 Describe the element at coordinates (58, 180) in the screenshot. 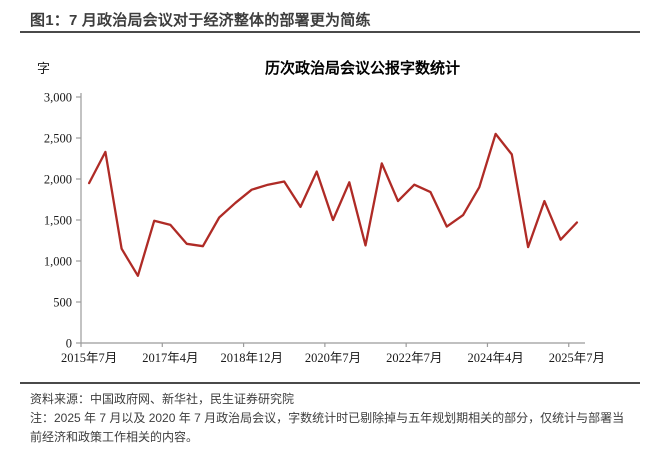

I see `y-tick-label: 2,000` at that location.